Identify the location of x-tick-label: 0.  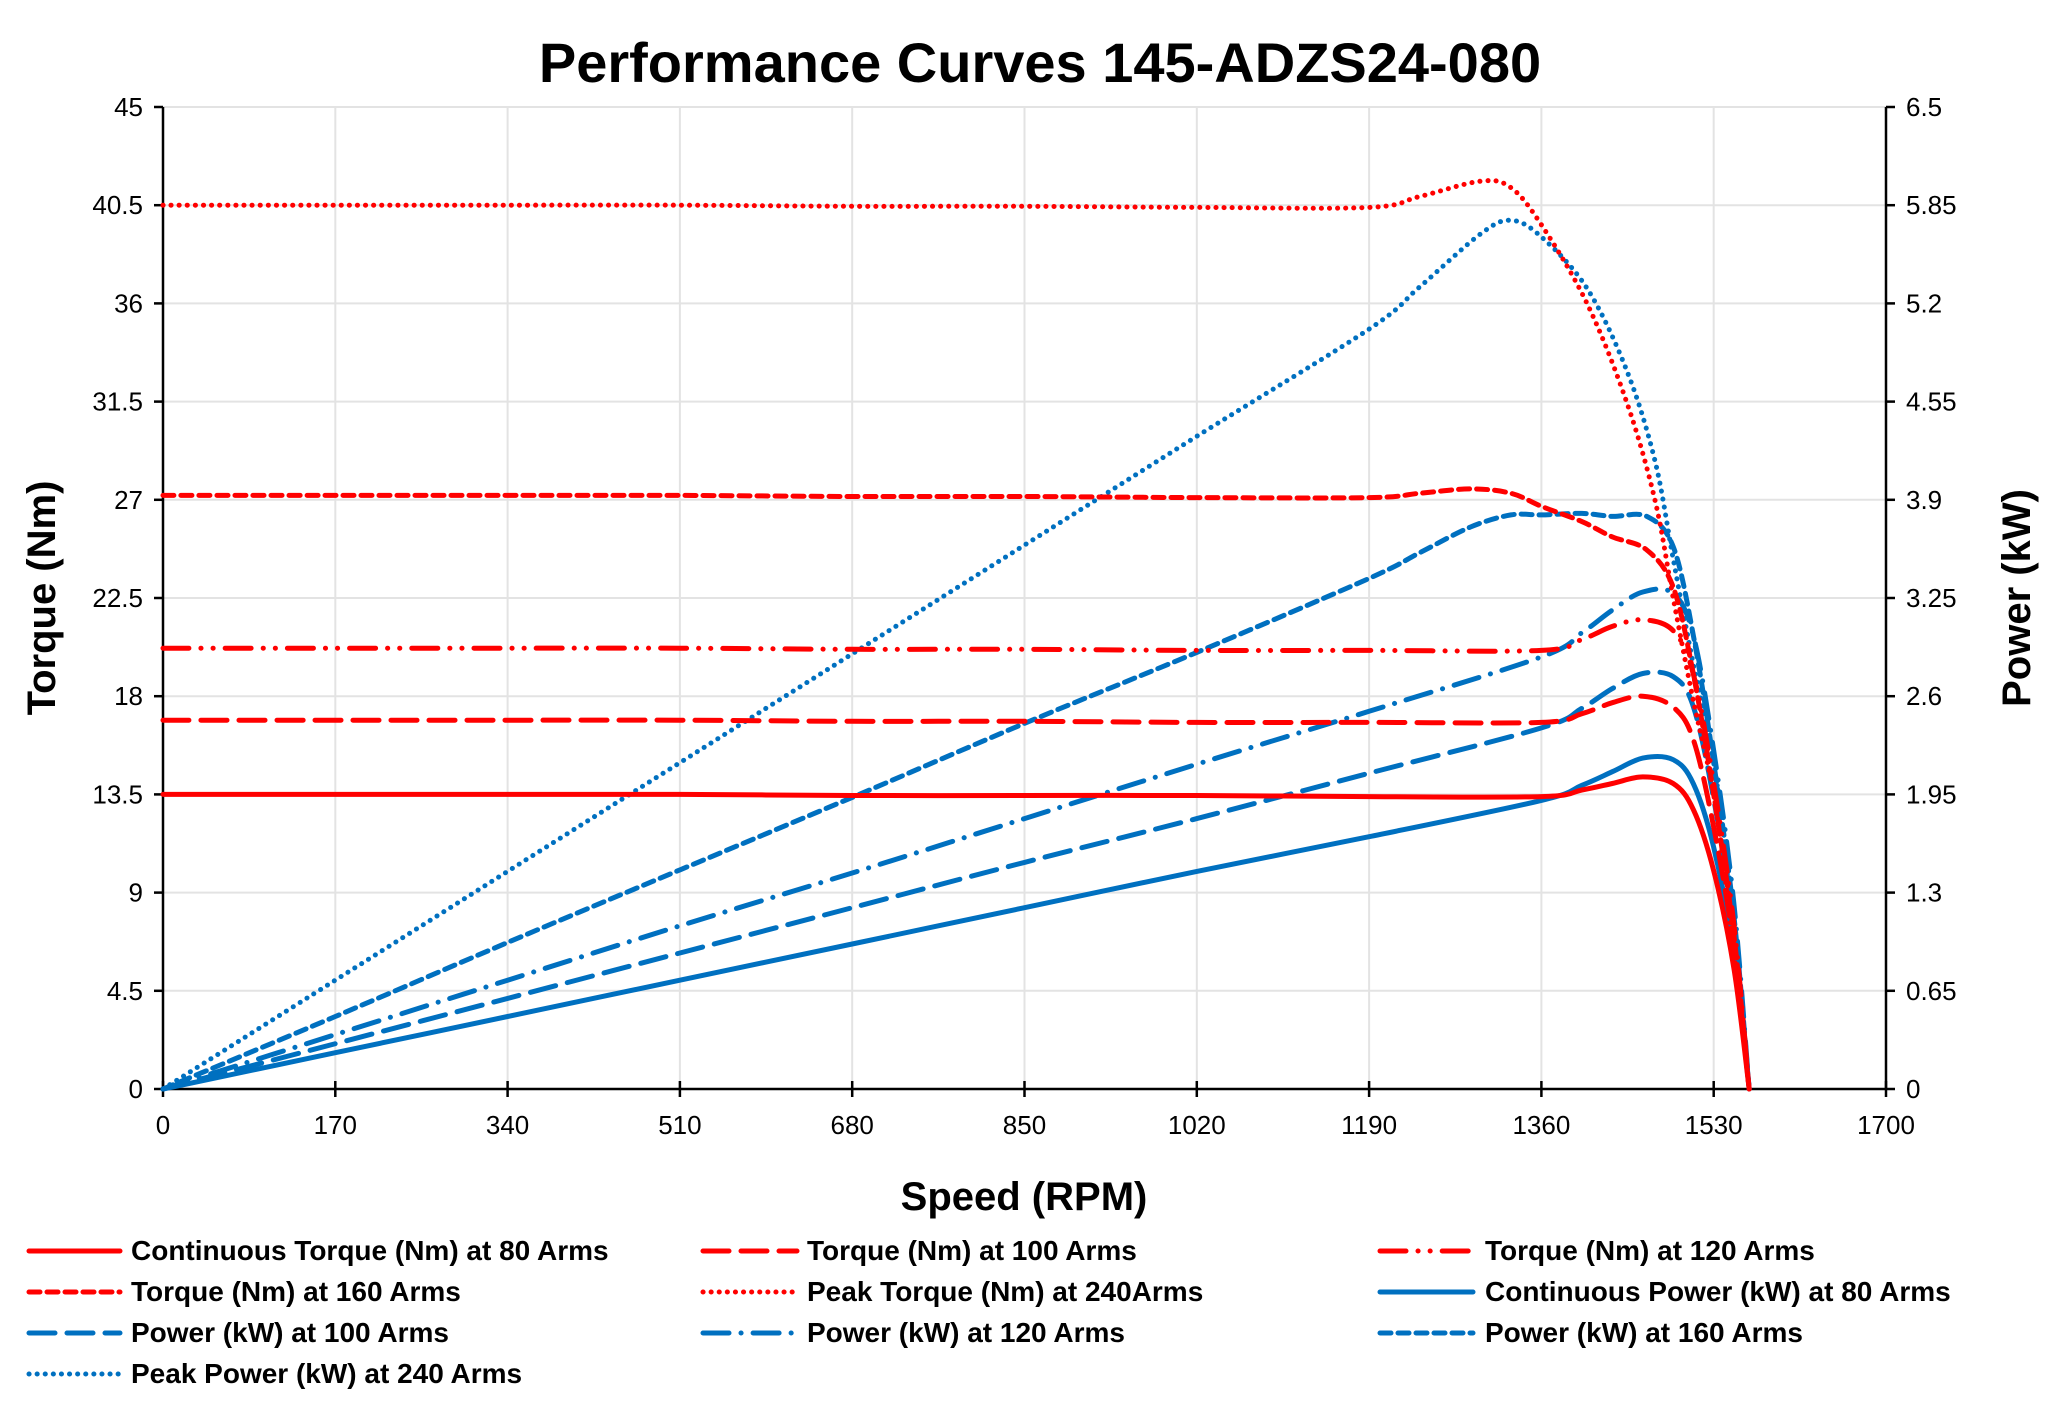
(163, 1125).